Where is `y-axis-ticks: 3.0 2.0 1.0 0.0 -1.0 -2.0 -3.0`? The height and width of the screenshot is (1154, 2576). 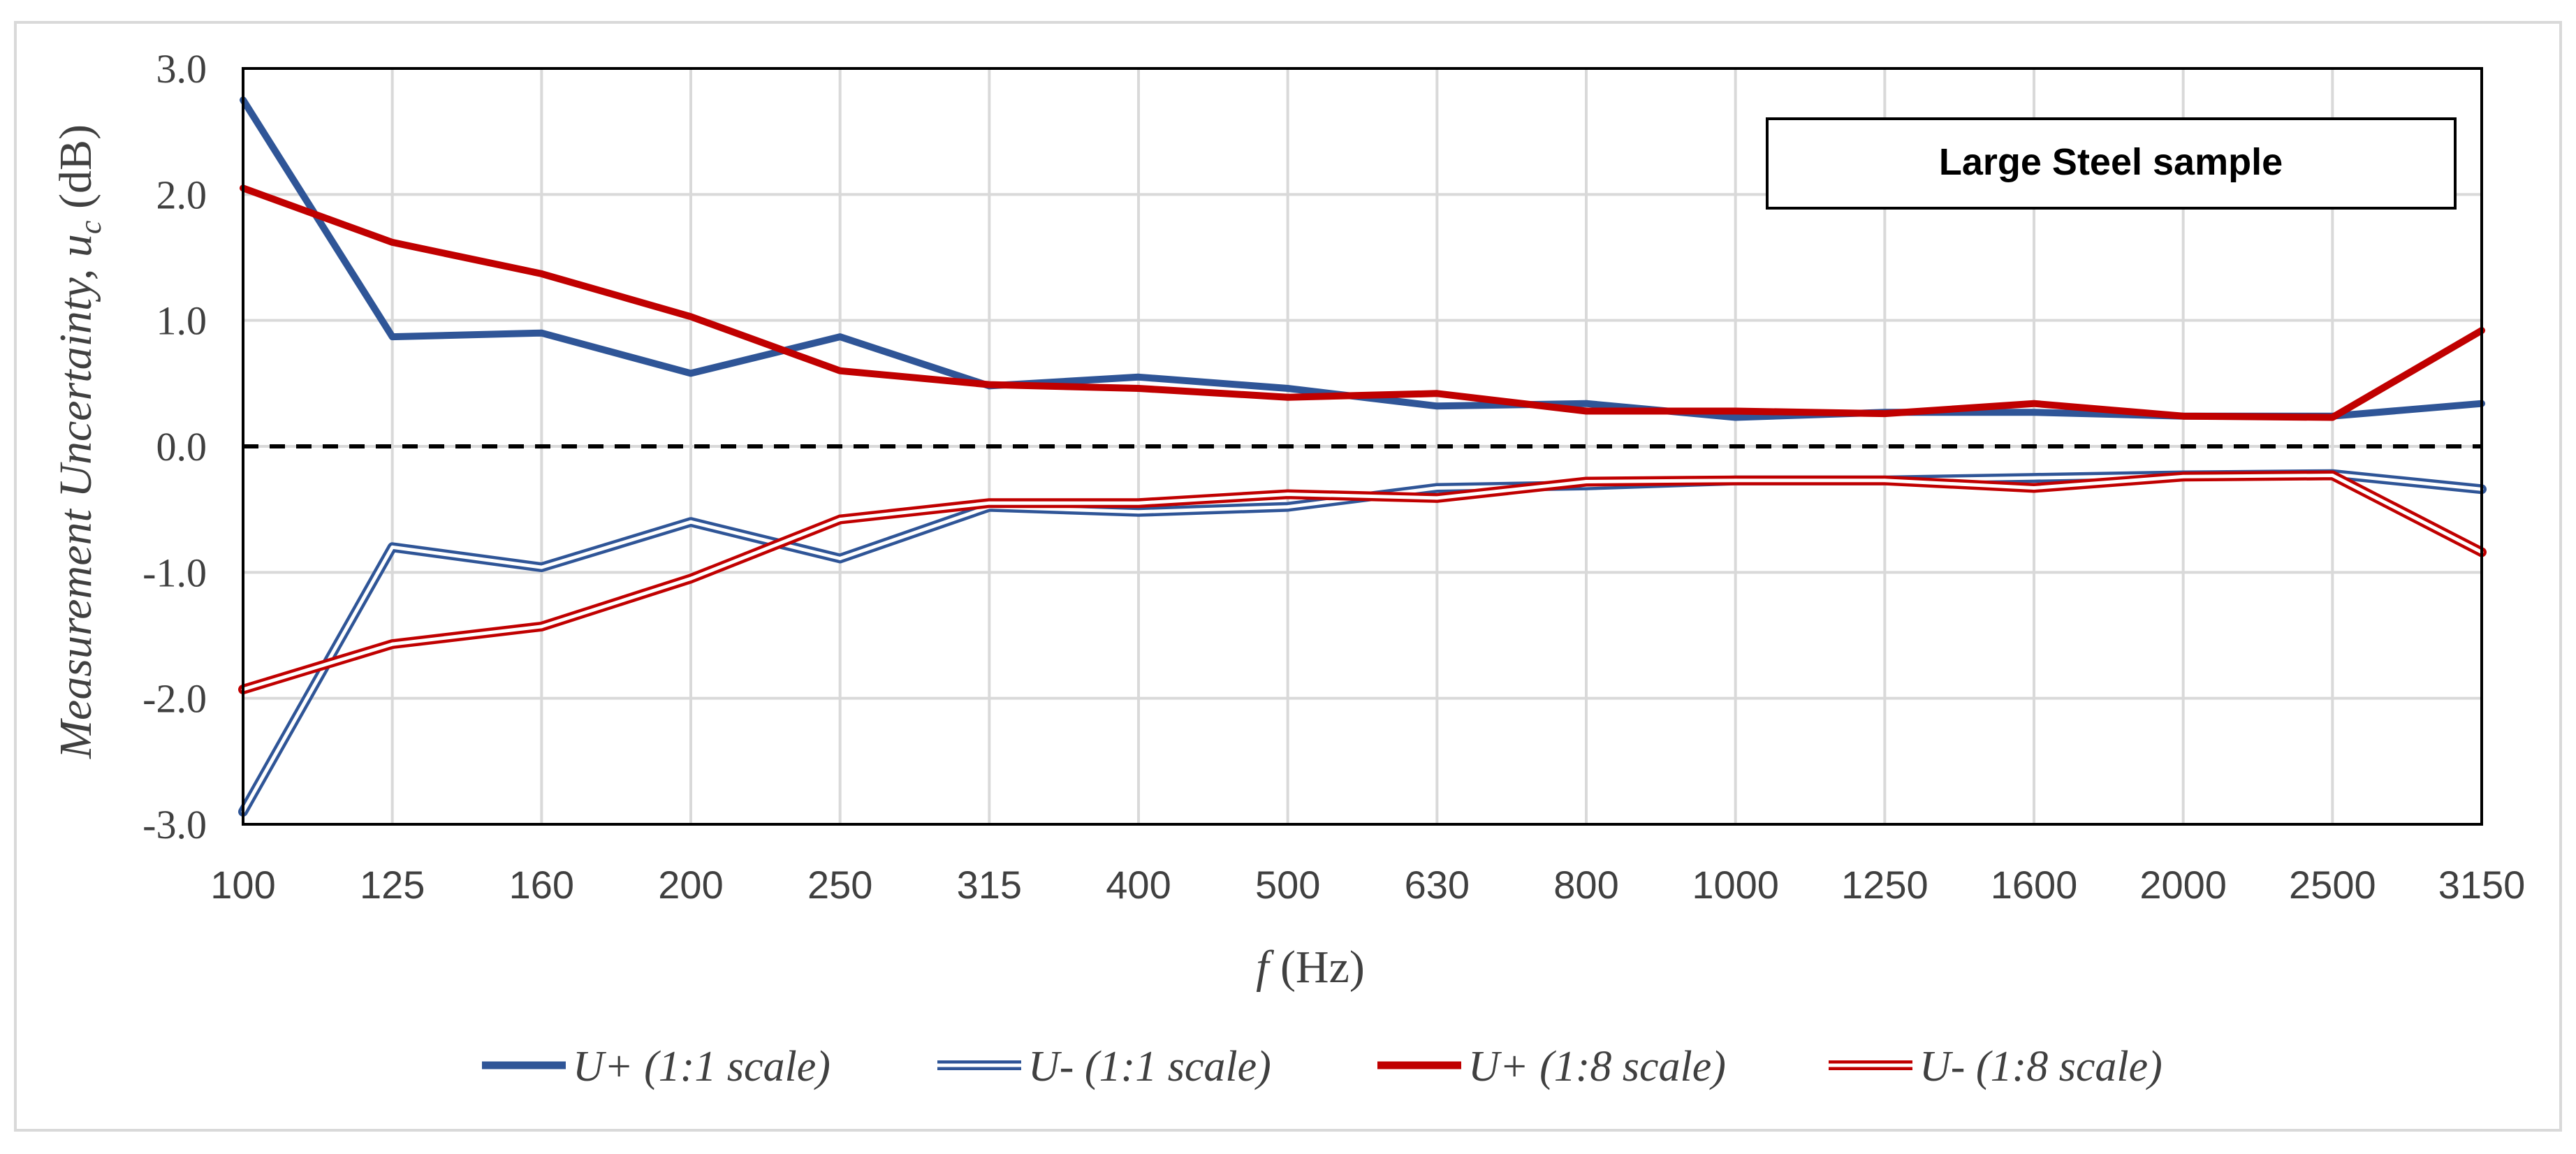
y-axis-ticks: 3.0 2.0 1.0 0.0 -1.0 -2.0 -3.0 is located at coordinates (174, 446).